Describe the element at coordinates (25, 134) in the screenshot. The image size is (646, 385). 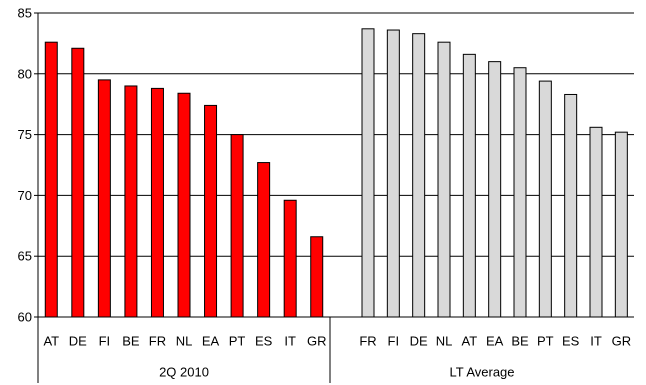
I see `y-tick-label: 75` at that location.